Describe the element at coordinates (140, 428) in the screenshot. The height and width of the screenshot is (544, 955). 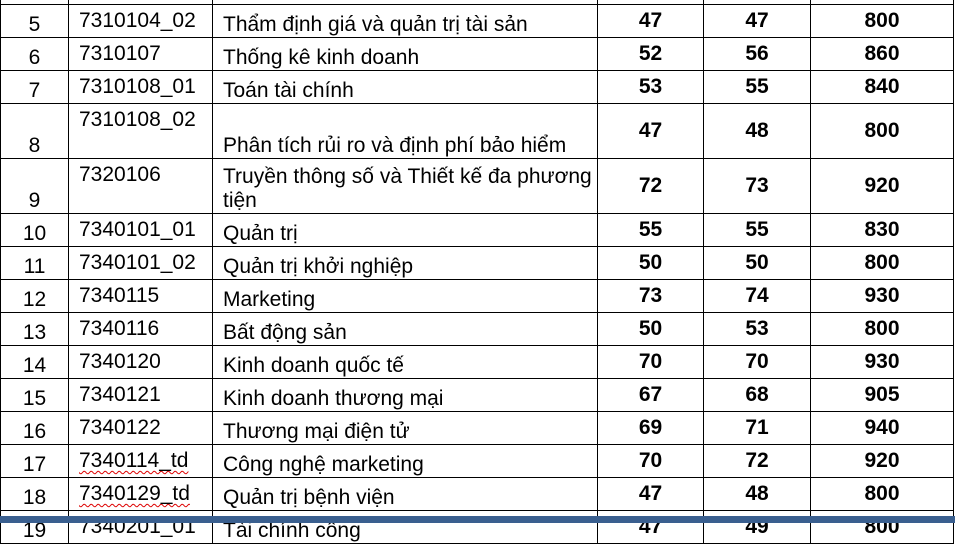
I see `program-code: 7340122` at that location.